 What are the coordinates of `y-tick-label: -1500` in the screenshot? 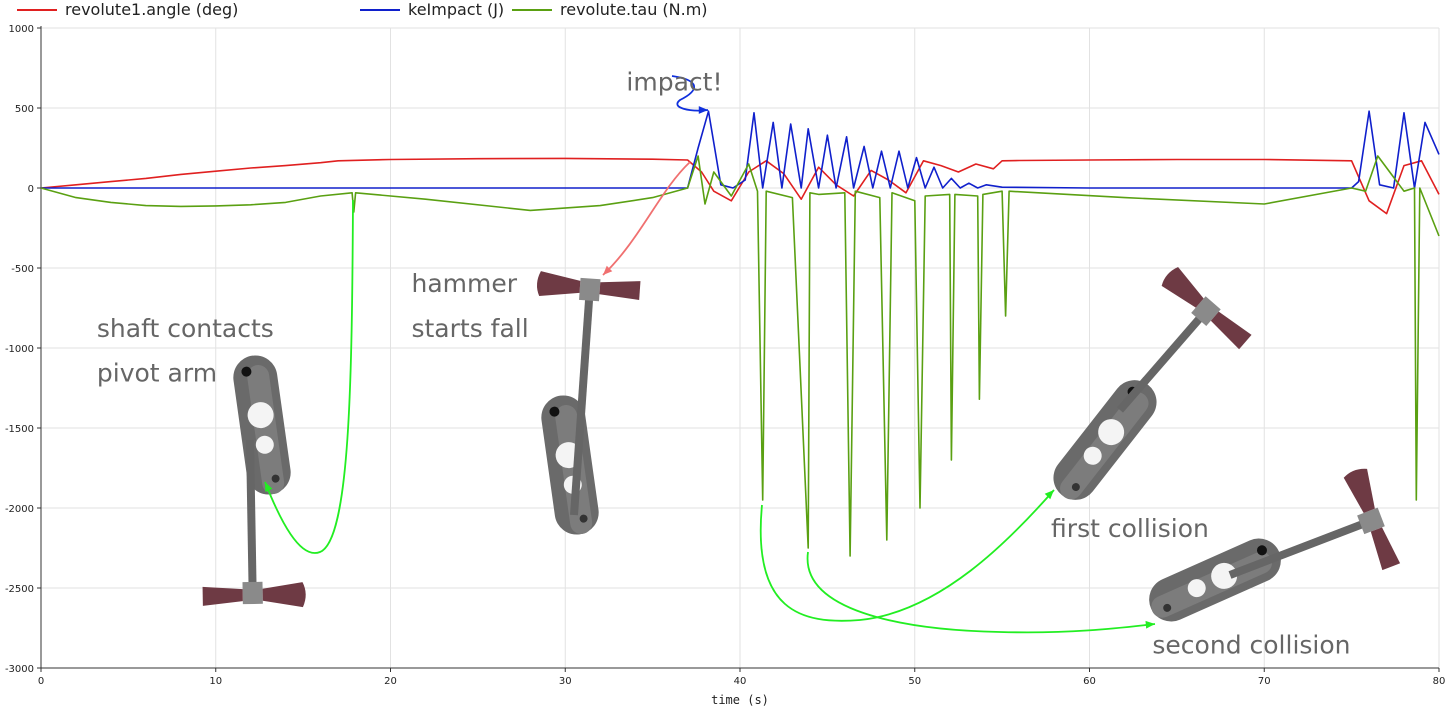 It's located at (19, 429).